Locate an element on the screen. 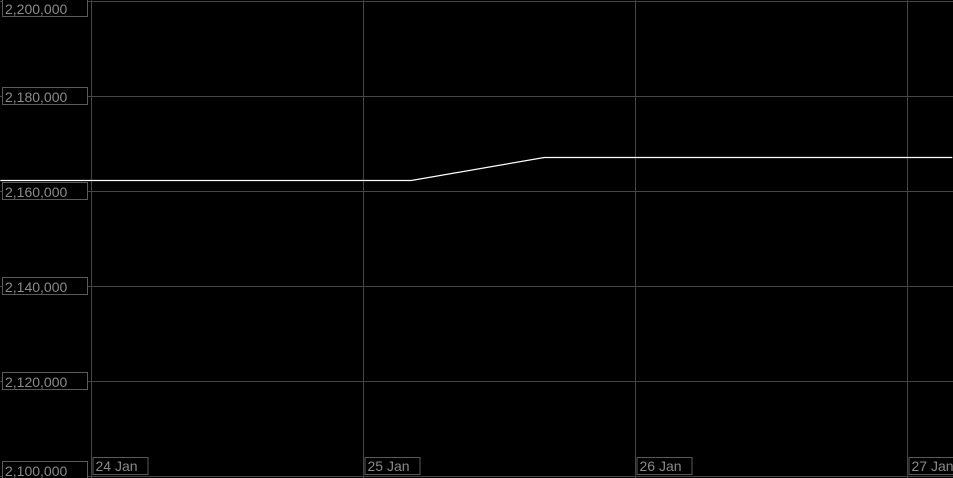  y-tick-label: 2,120,000 is located at coordinates (36, 382).